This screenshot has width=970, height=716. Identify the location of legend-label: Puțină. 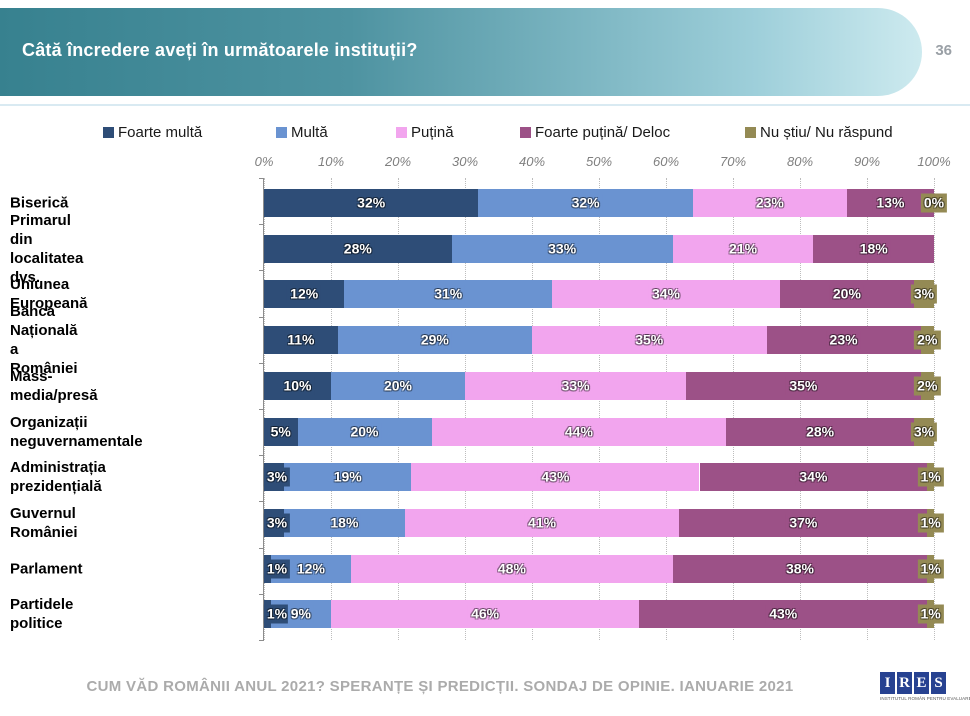
(432, 132).